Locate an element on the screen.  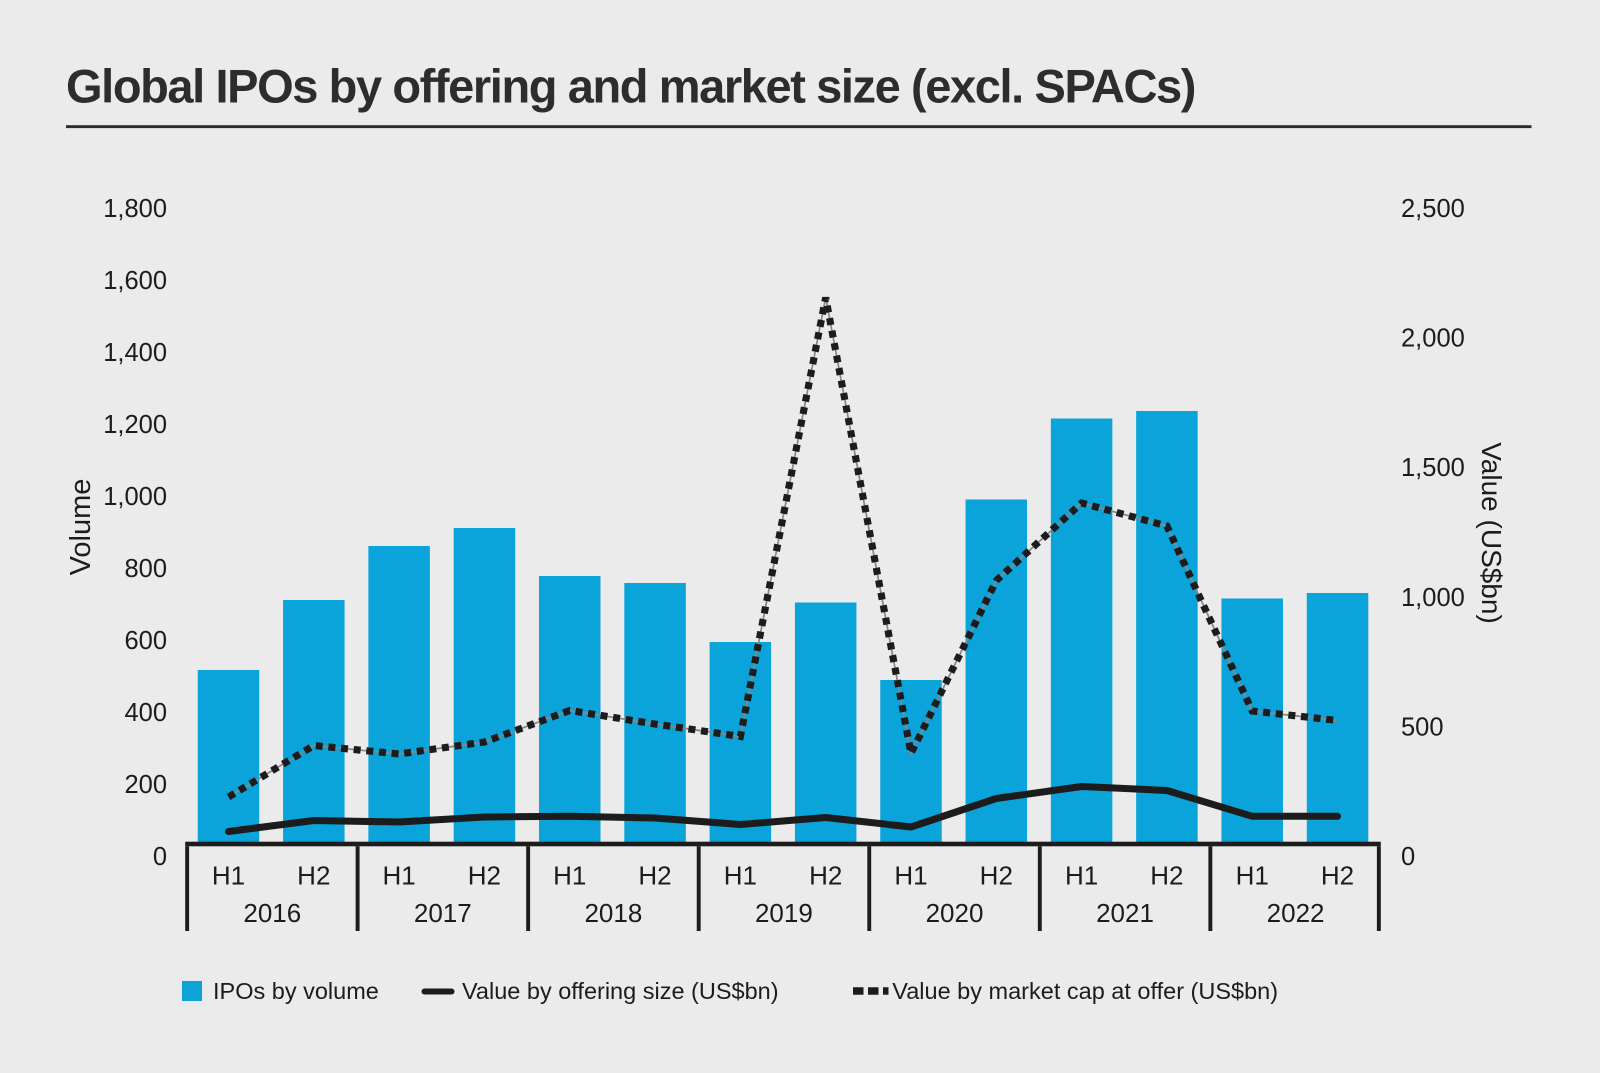
svg-text: Volume is located at coordinates (81, 527).